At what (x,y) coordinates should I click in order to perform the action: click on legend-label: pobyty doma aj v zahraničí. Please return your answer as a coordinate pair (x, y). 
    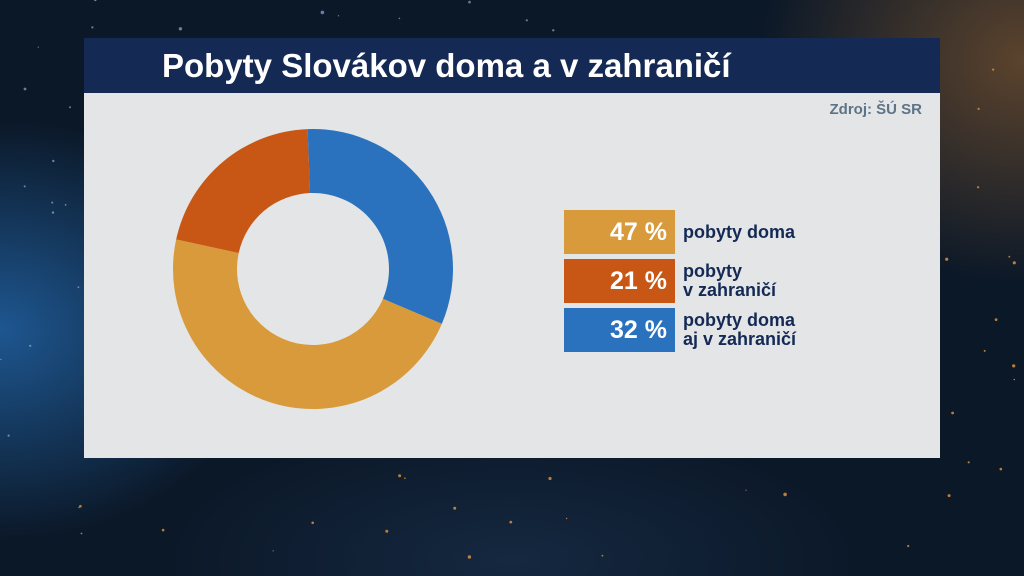
    Looking at the image, I should click on (740, 329).